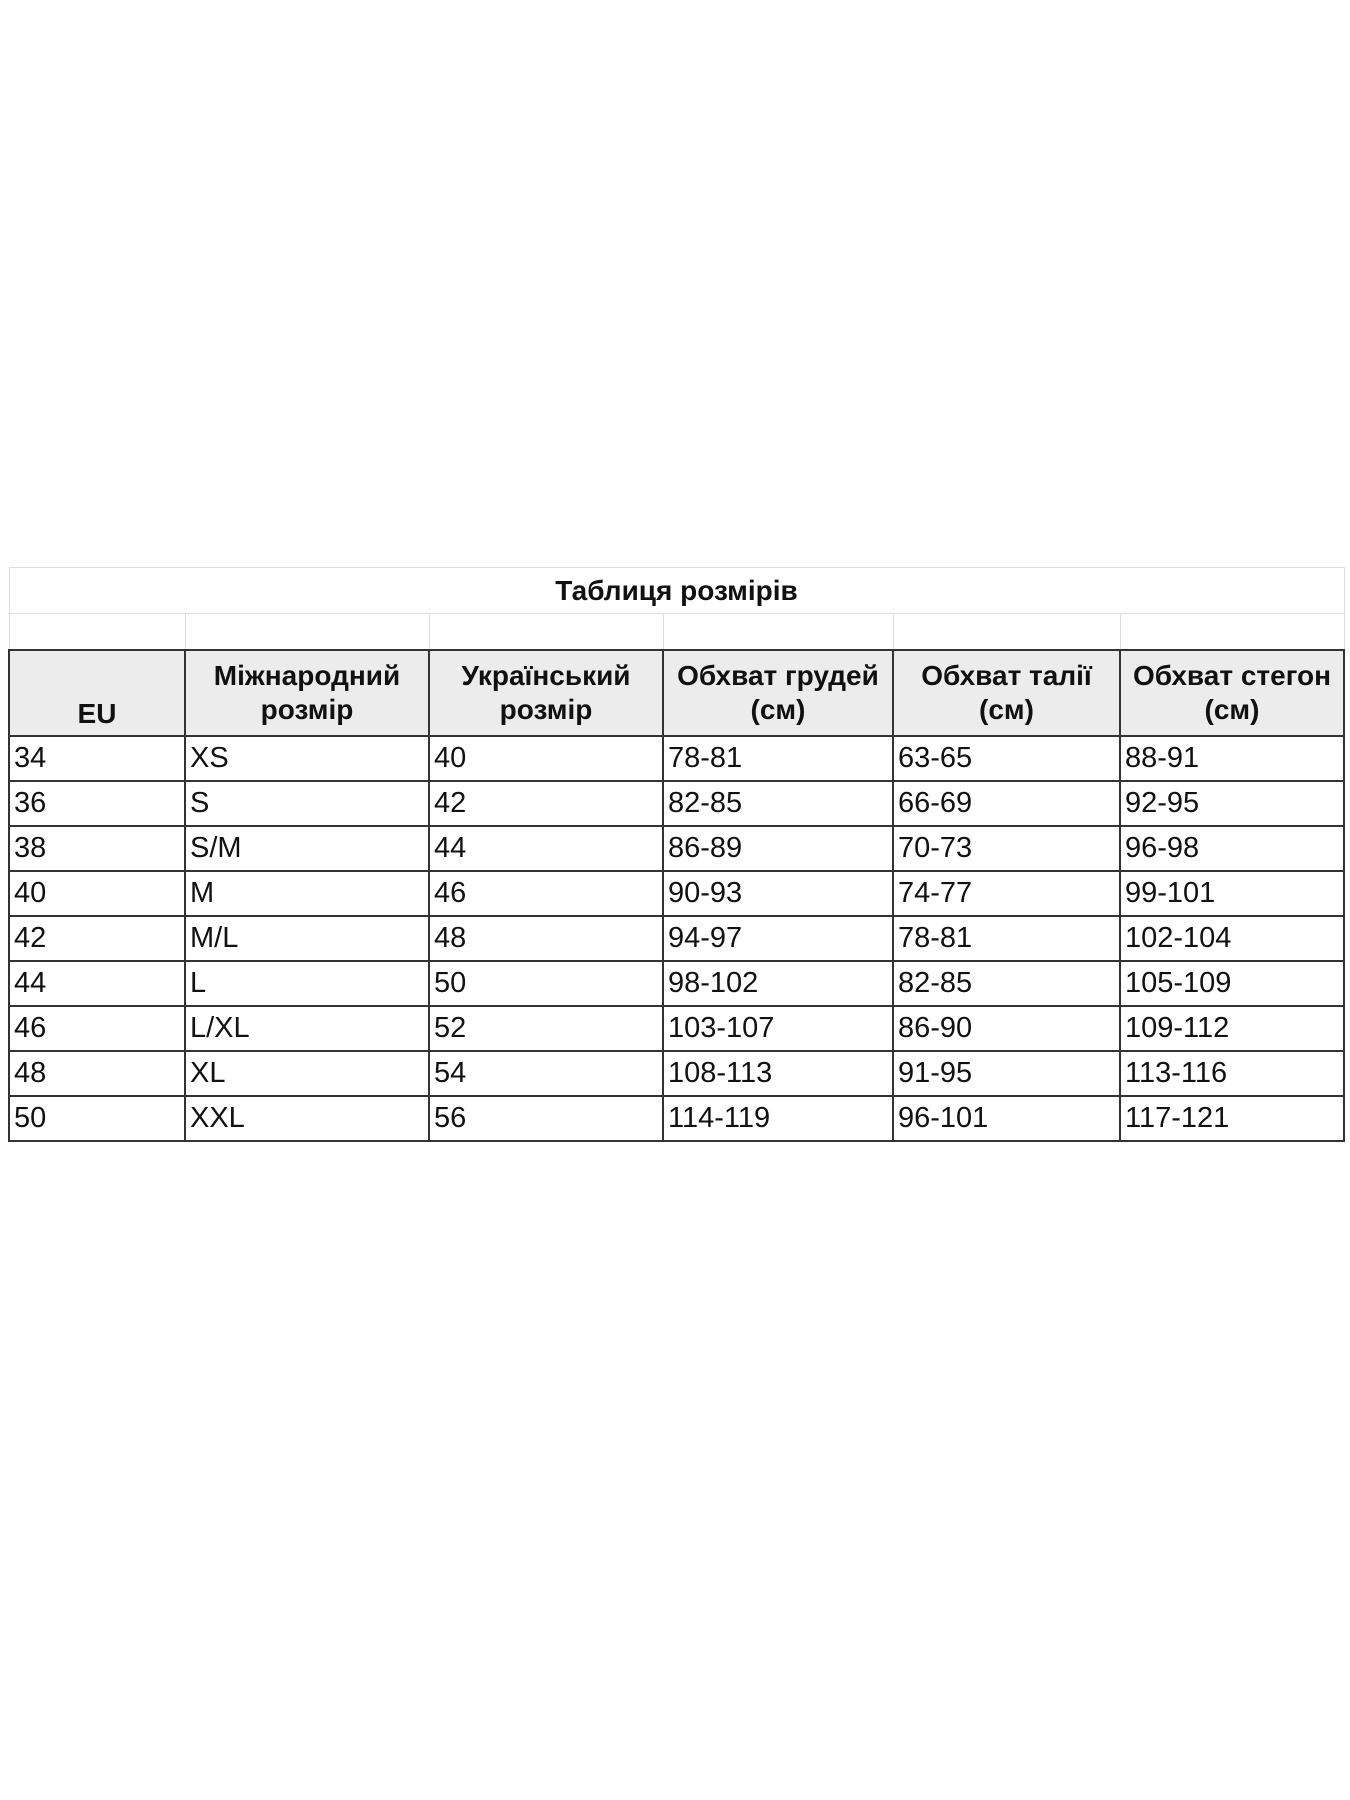 This screenshot has height=1800, width=1350. I want to click on cell-waist: 63-65, so click(1006, 758).